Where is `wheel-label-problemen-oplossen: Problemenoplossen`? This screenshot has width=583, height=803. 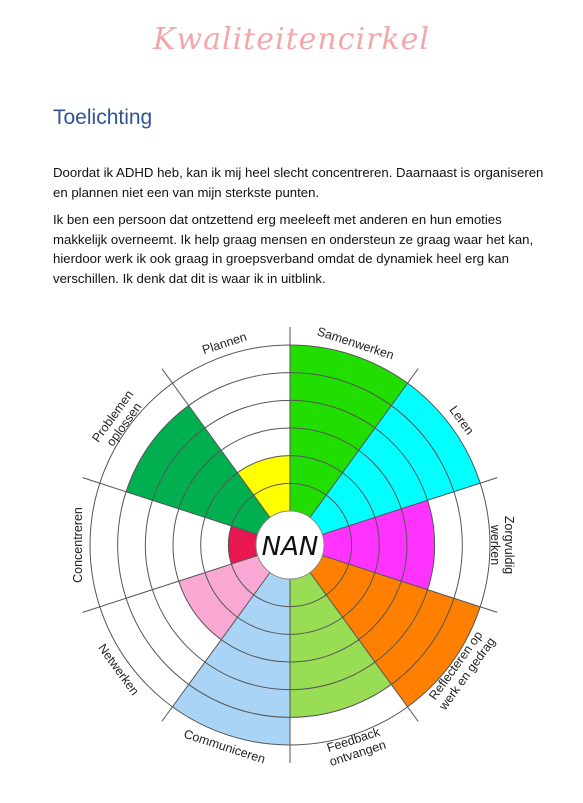 wheel-label-problemen-oplossen: Problemenoplossen is located at coordinates (118, 420).